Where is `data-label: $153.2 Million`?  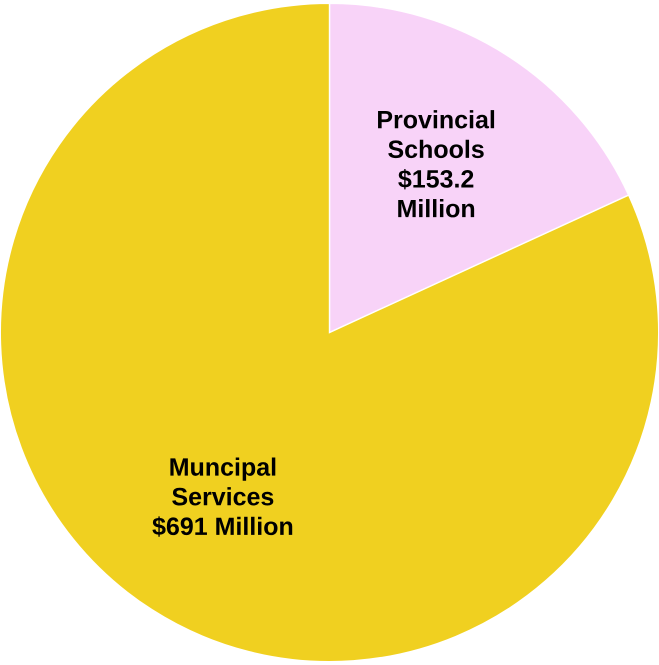 data-label: $153.2 Million is located at coordinates (436, 193).